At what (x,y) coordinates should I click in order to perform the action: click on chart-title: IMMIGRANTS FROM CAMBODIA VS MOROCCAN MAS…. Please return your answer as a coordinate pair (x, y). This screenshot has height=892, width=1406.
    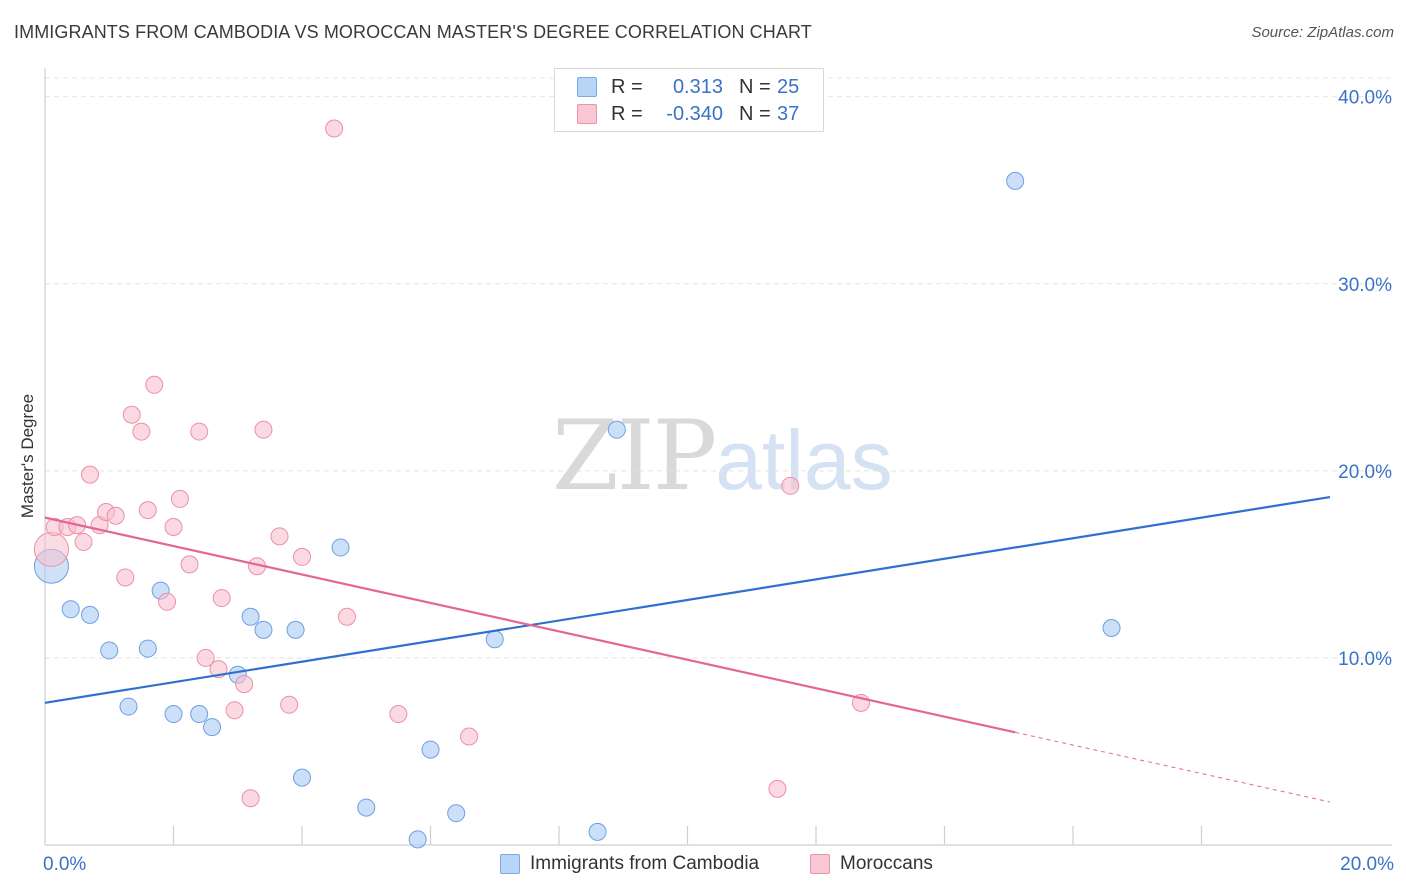
    Looking at the image, I should click on (413, 32).